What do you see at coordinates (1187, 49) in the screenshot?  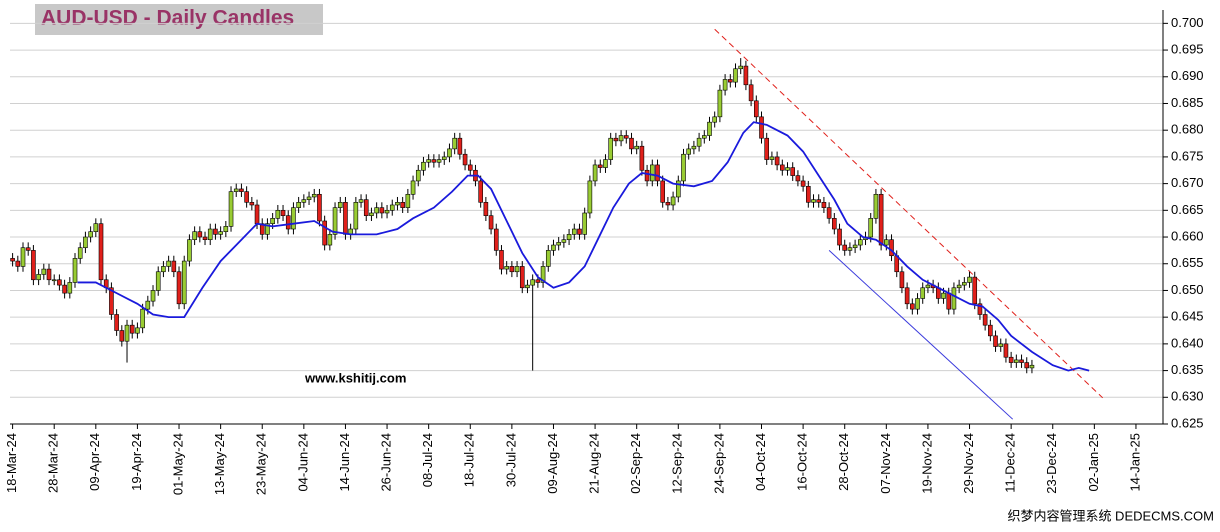 I see `y-tick-label: 0.695` at bounding box center [1187, 49].